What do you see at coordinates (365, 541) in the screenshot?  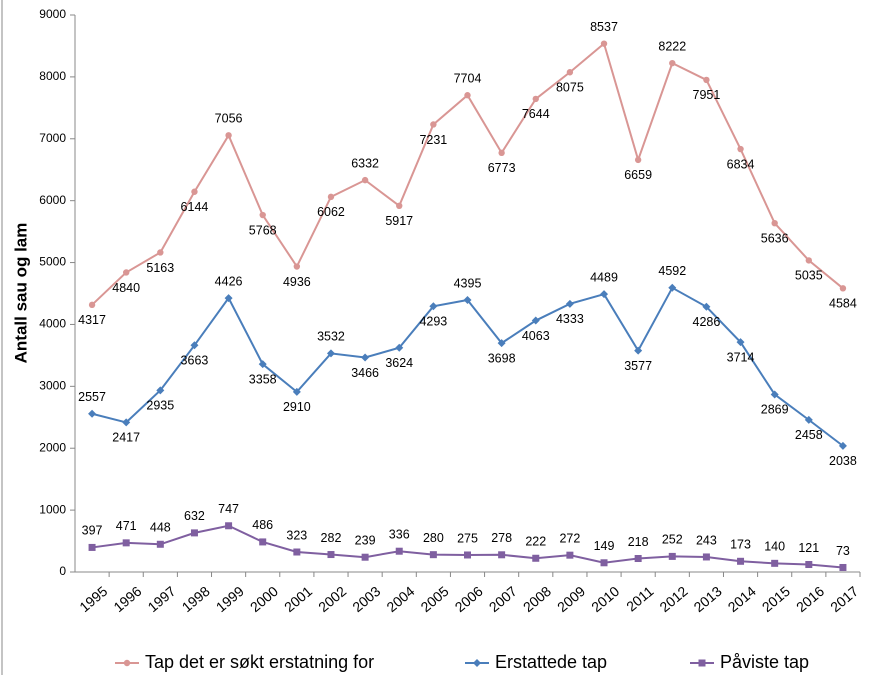 I see `data-label: 239` at bounding box center [365, 541].